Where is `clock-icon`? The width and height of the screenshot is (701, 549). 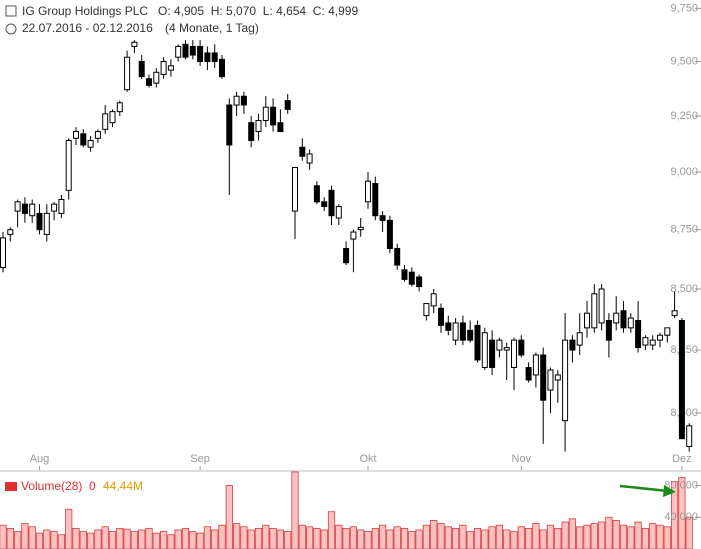
clock-icon is located at coordinates (11, 29).